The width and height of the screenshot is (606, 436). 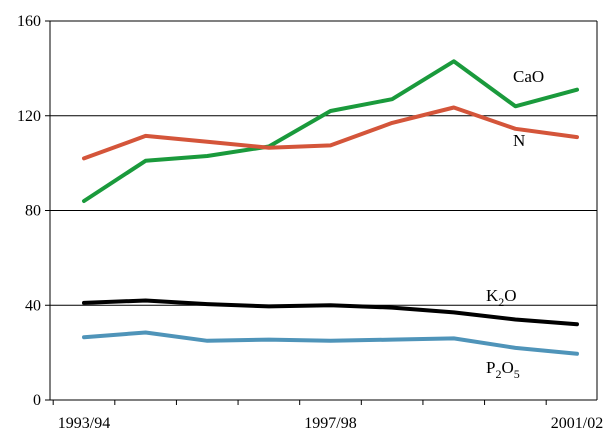 I want to click on series-label-p2o5: P2O5, so click(x=503, y=369).